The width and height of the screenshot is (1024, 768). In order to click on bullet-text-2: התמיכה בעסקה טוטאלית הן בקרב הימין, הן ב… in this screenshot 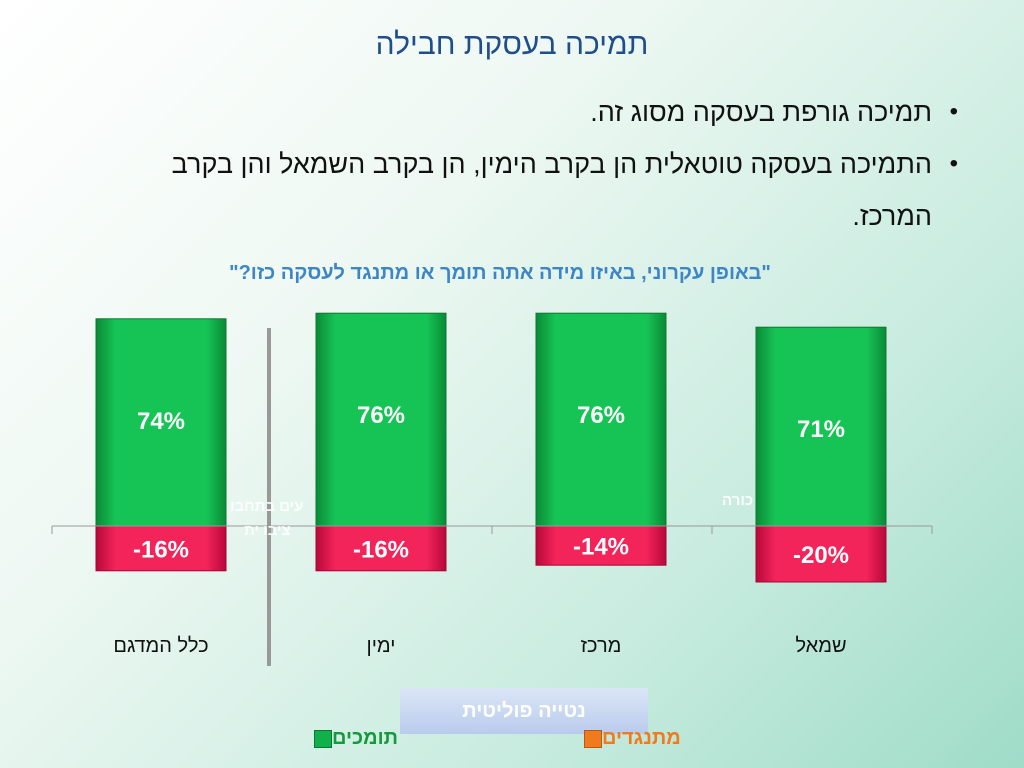, I will do `click(551, 190)`.